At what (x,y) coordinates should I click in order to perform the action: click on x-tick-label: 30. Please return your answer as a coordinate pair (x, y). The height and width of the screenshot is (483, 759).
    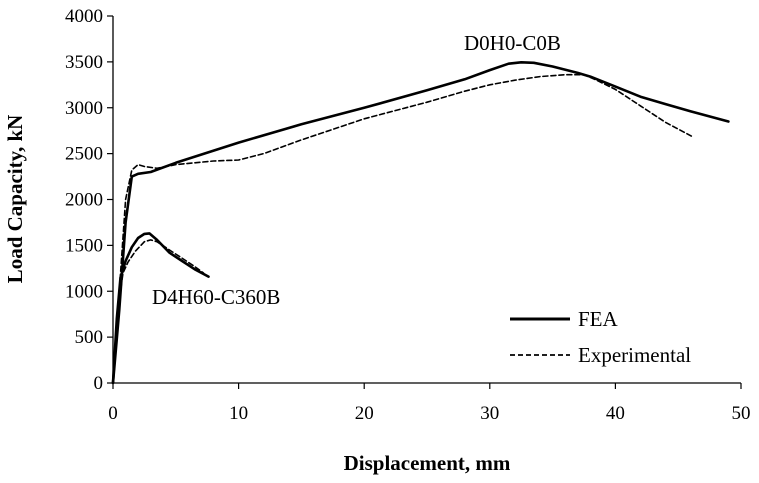
    Looking at the image, I should click on (489, 413).